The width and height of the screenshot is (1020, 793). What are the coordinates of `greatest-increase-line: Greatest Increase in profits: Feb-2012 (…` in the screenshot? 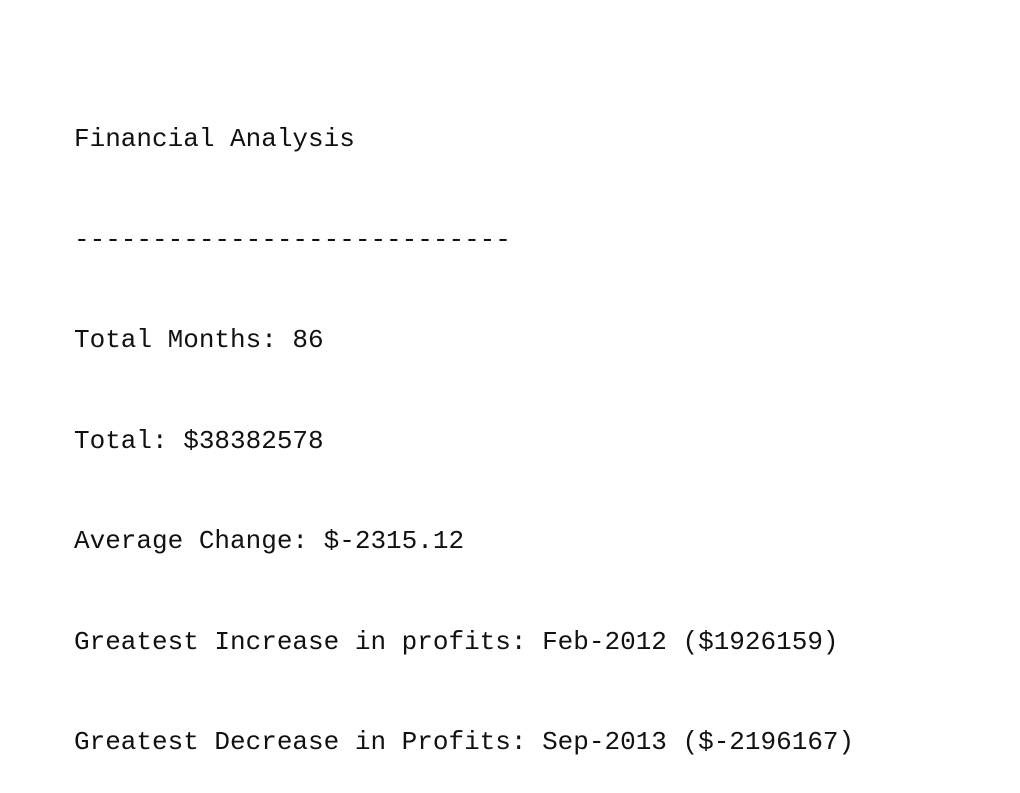 It's located at (456, 641).